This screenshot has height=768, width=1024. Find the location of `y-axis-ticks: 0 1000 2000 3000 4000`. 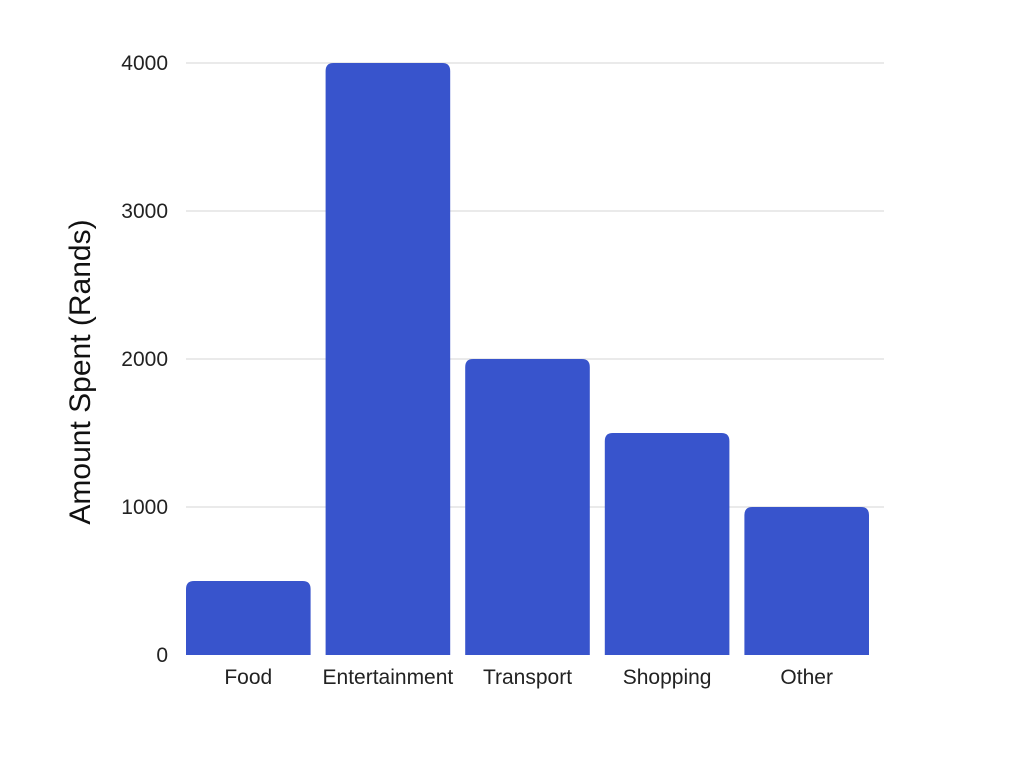

y-axis-ticks: 0 1000 2000 3000 4000 is located at coordinates (144, 359).